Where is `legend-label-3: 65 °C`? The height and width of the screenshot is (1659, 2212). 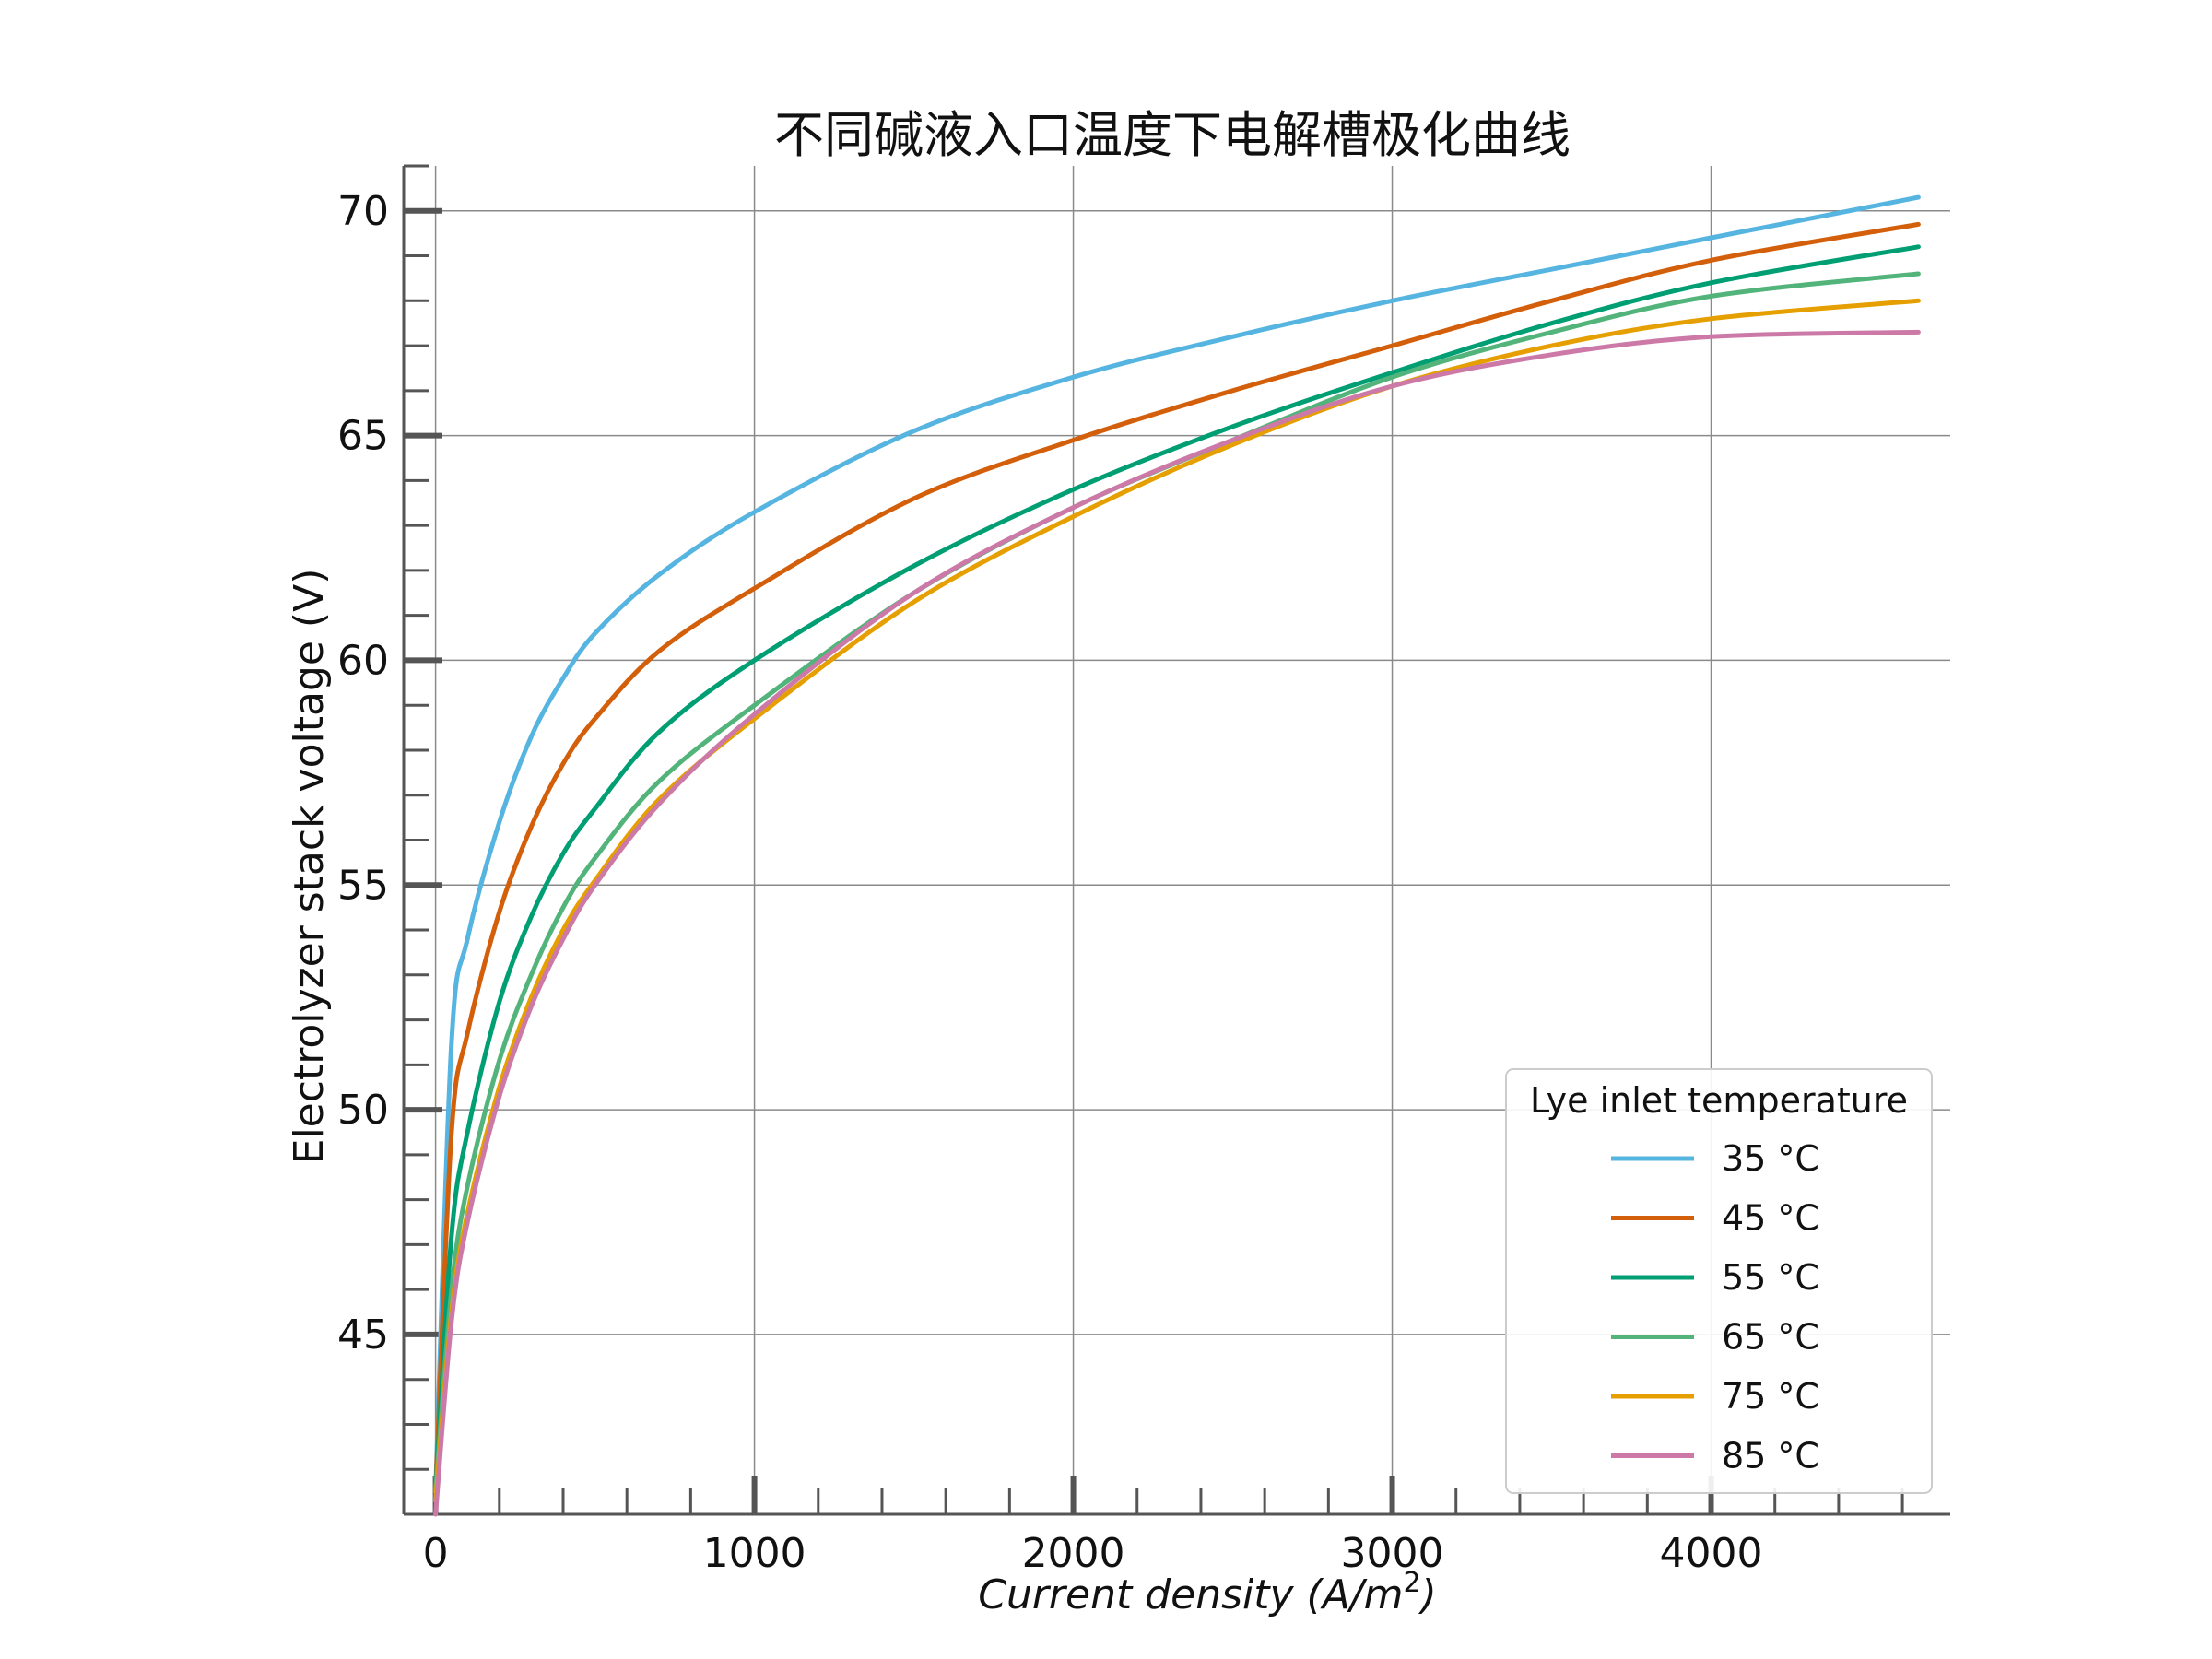
legend-label-3: 65 °C is located at coordinates (1770, 1337).